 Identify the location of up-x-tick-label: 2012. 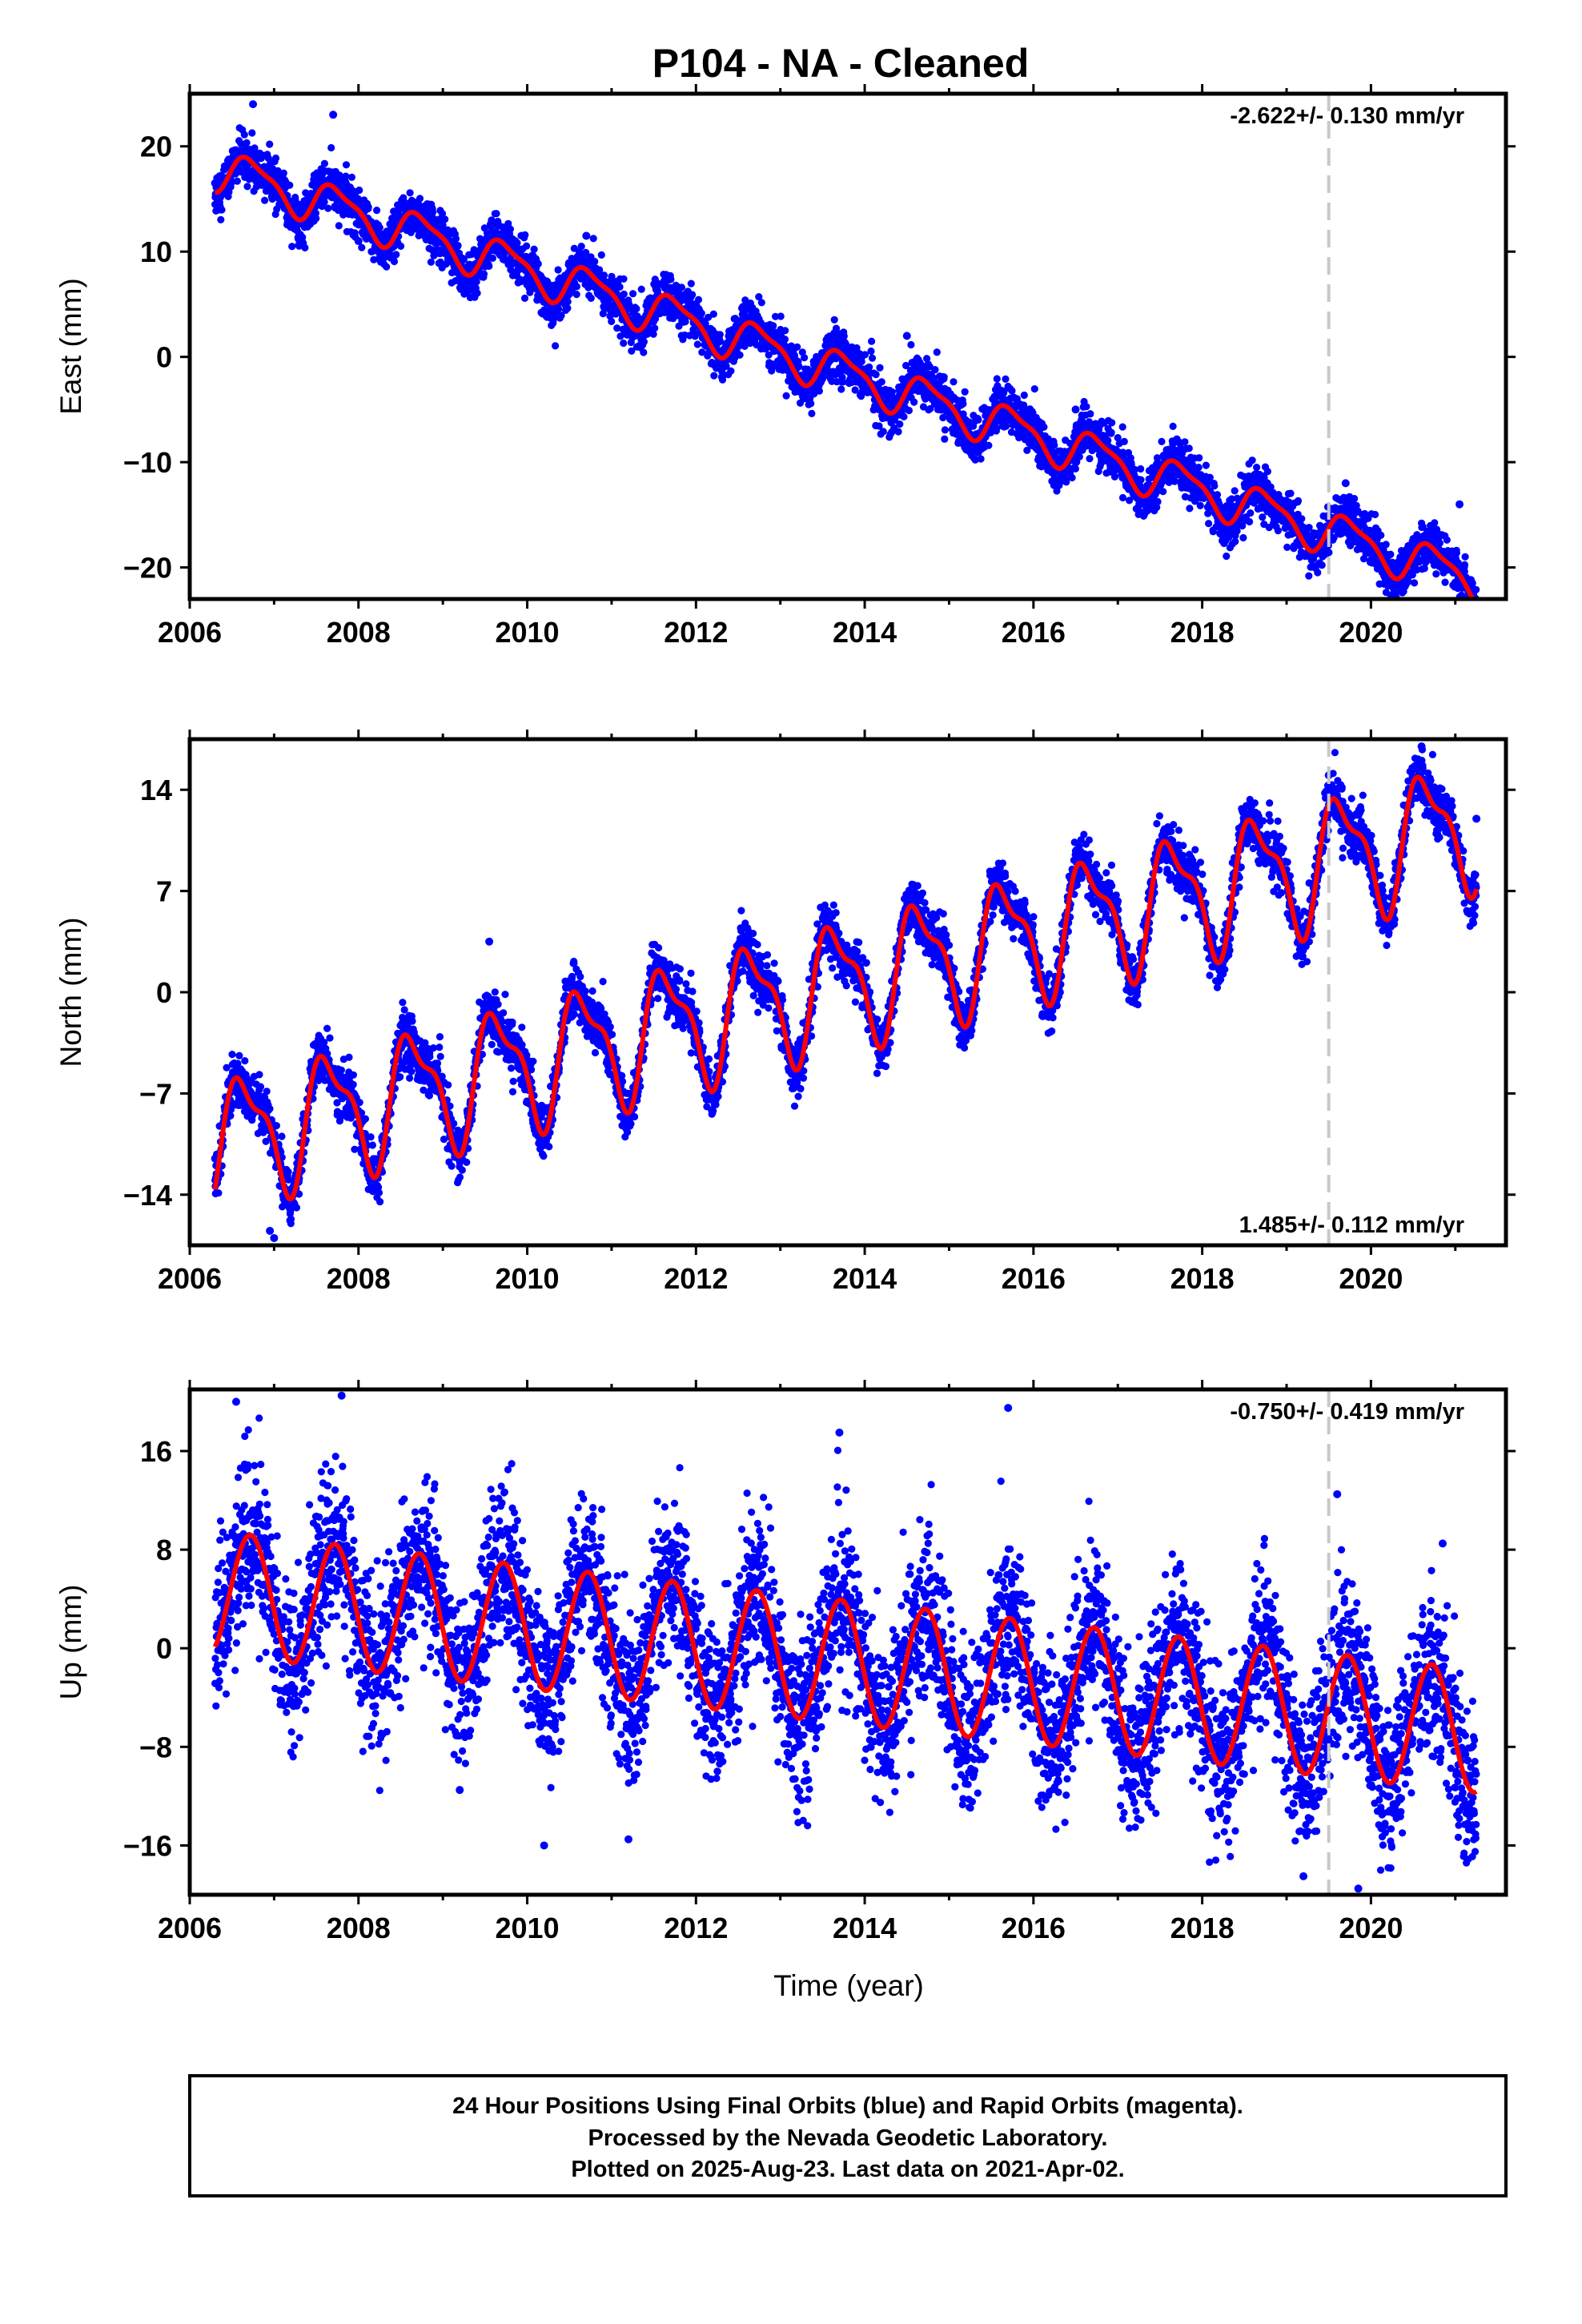
(696, 1928).